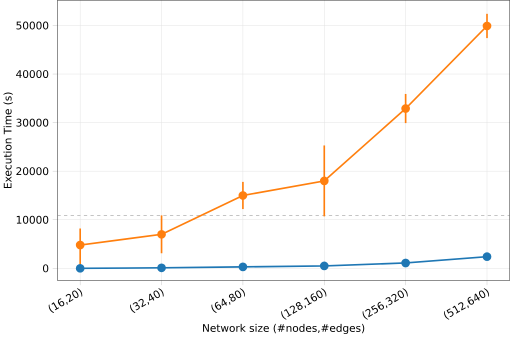  Describe the element at coordinates (45, 268) in the screenshot. I see `y-tick-label: 0` at that location.